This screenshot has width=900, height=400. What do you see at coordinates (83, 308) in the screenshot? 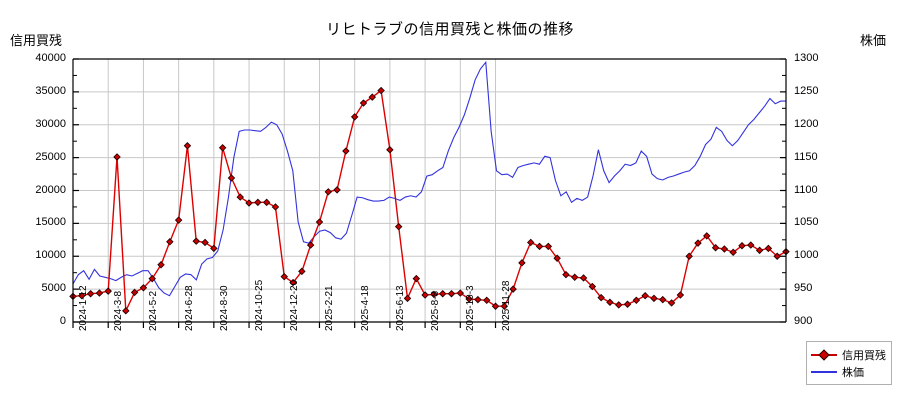
I see `x-tick-label: 2024-1-12` at bounding box center [83, 308].